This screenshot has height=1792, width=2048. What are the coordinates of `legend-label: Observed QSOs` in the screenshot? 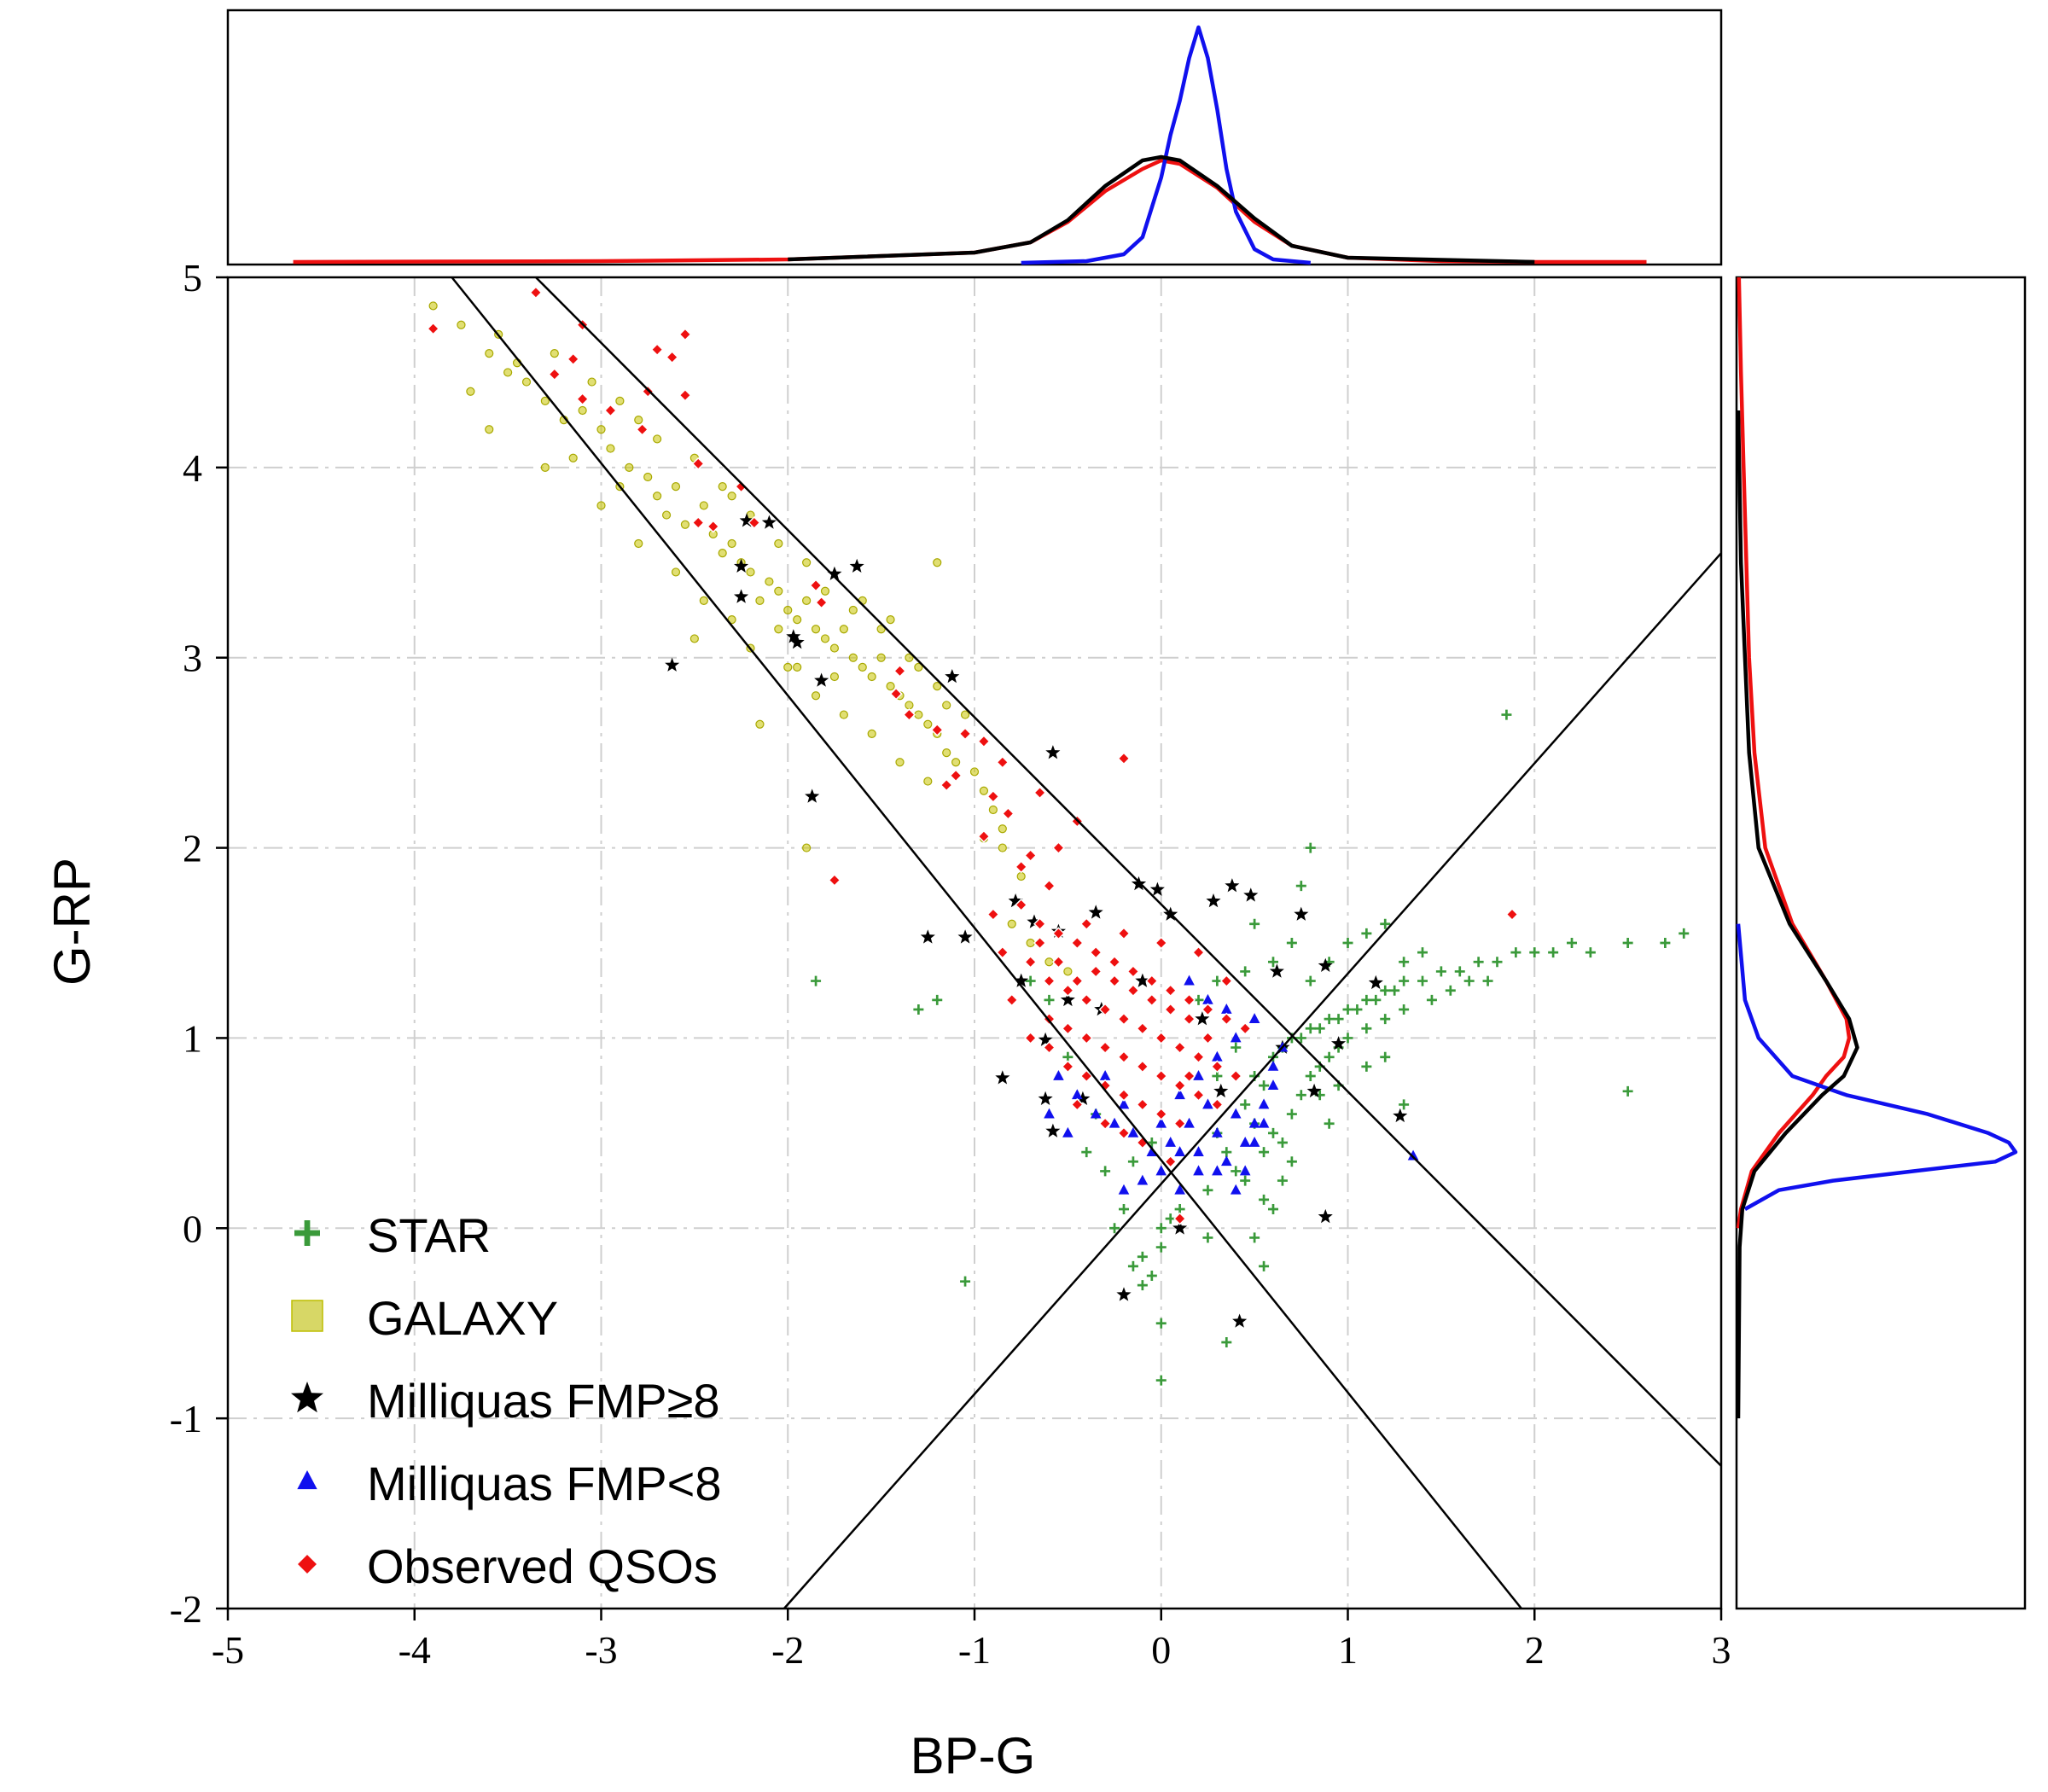 It's located at (542, 1566).